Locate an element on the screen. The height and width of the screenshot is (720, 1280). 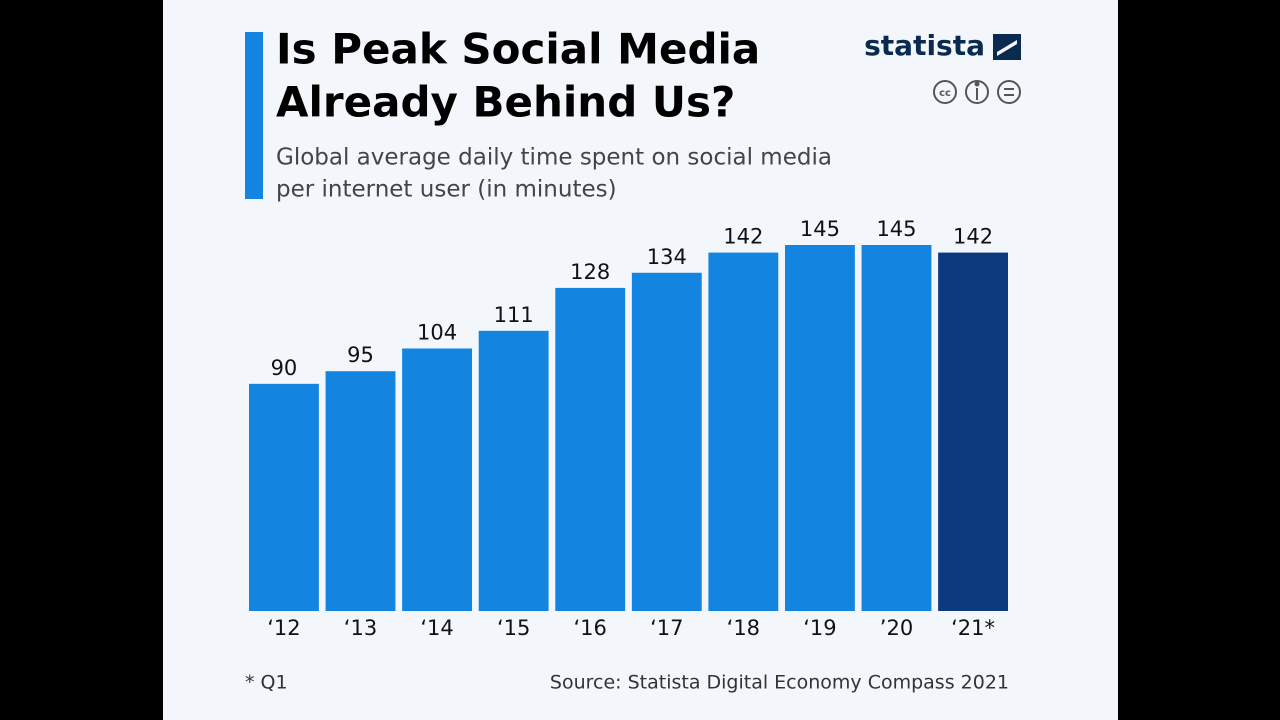
footnote: * Q1 is located at coordinates (266, 683).